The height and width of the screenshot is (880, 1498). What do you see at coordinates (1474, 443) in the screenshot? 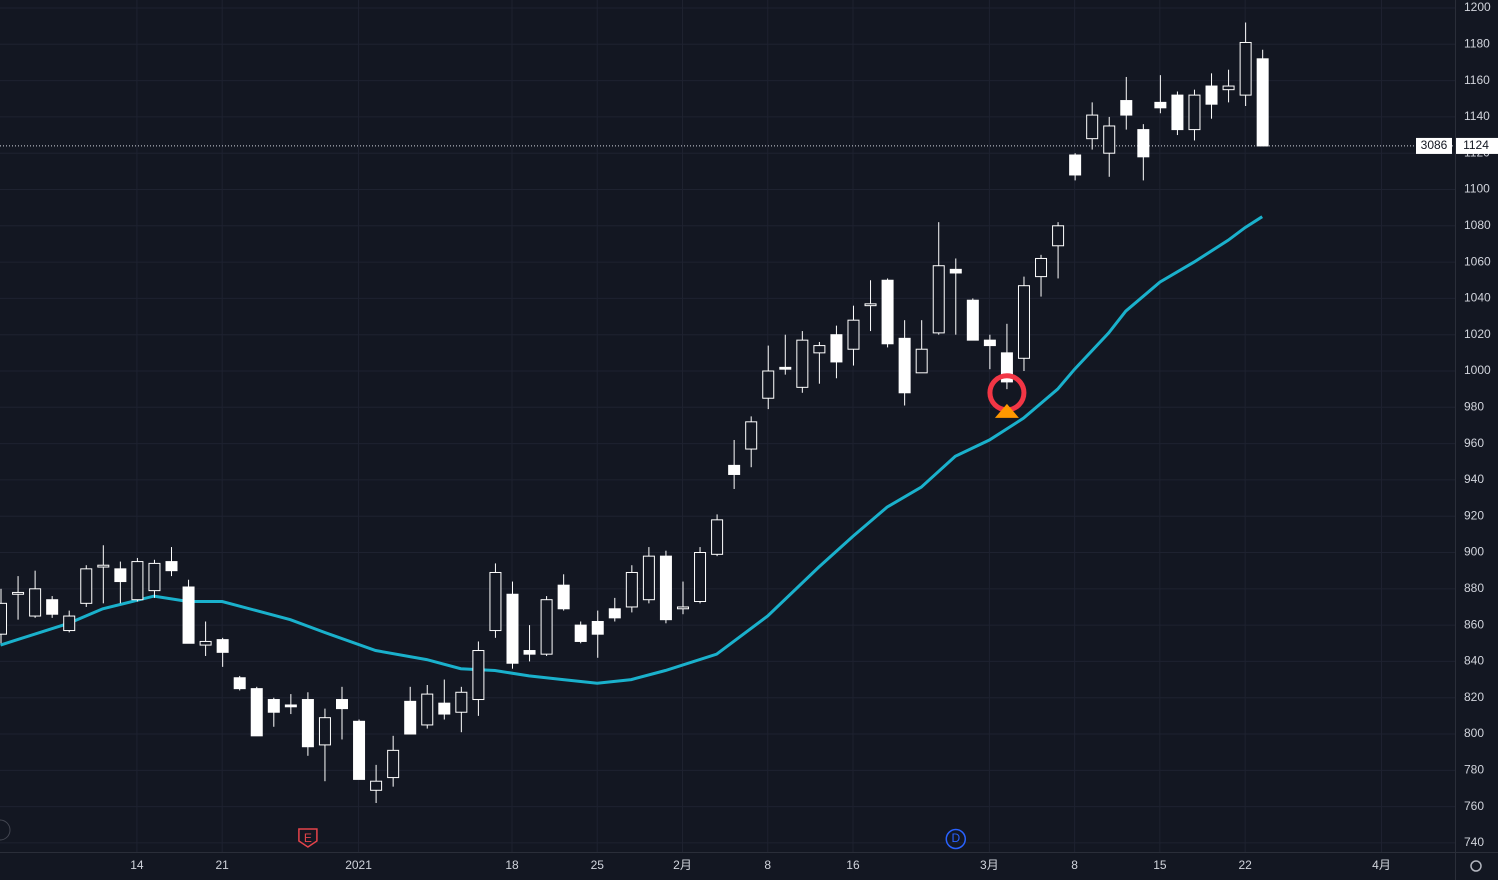
I see `y-tick-label: 960` at bounding box center [1474, 443].